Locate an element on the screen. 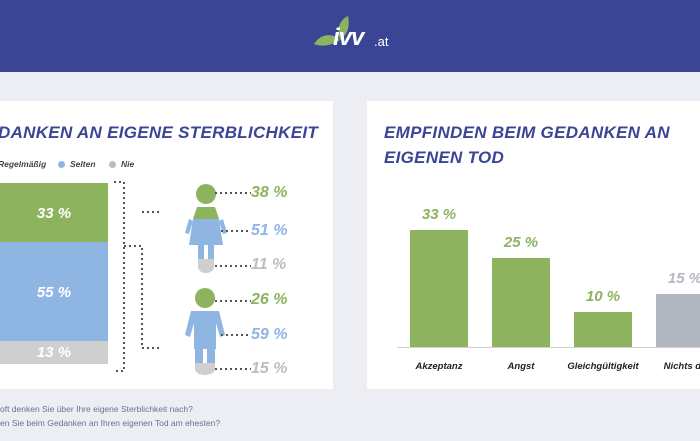 The width and height of the screenshot is (700, 441). female-nie-value: 11 % is located at coordinates (269, 264).